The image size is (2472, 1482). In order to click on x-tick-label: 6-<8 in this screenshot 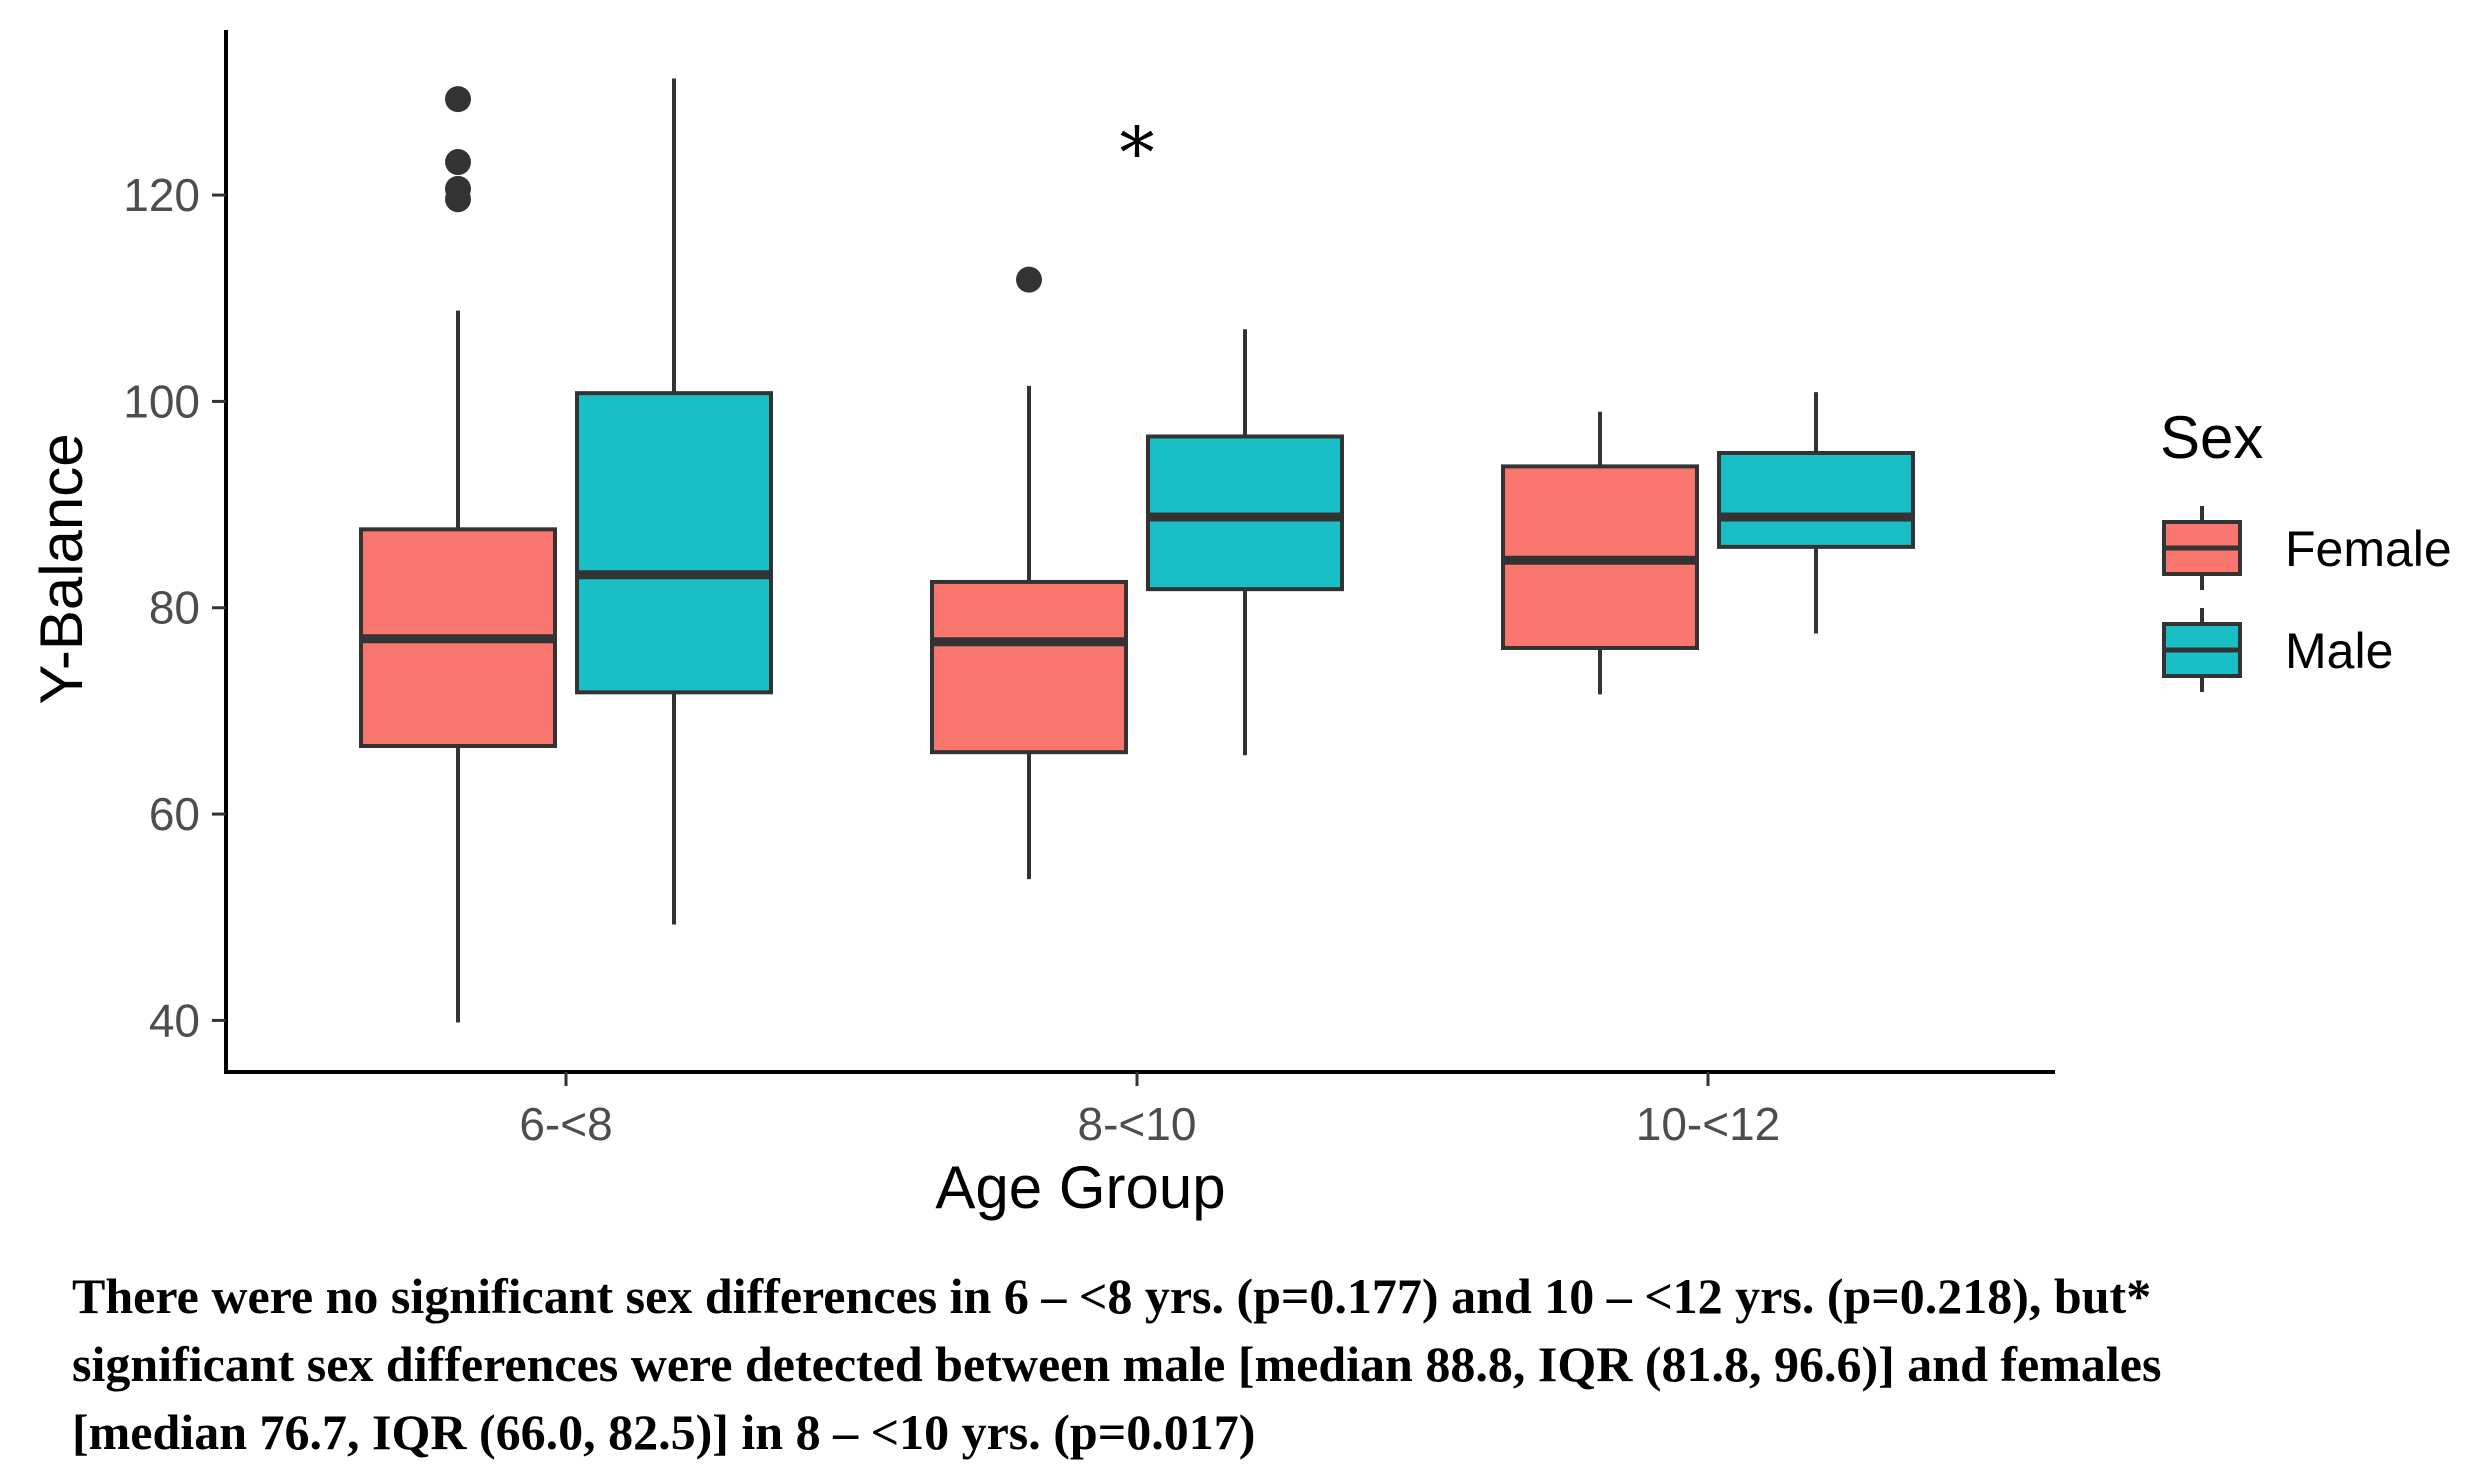, I will do `click(565, 1124)`.